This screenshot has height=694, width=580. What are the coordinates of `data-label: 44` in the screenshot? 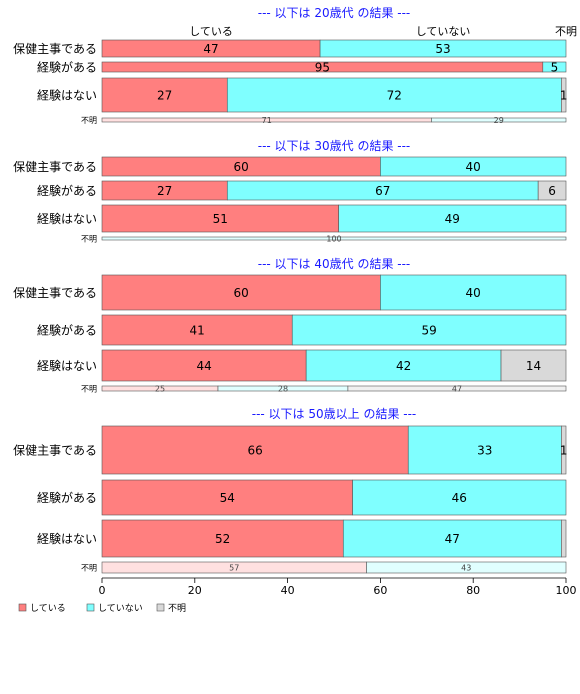 It's located at (203, 366).